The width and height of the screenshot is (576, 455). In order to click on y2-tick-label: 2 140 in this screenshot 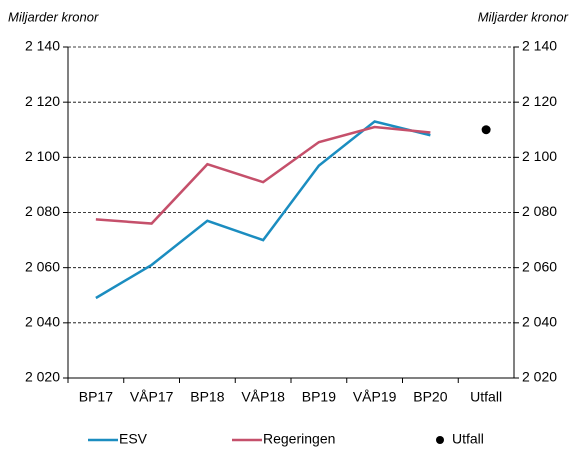, I will do `click(539, 46)`.